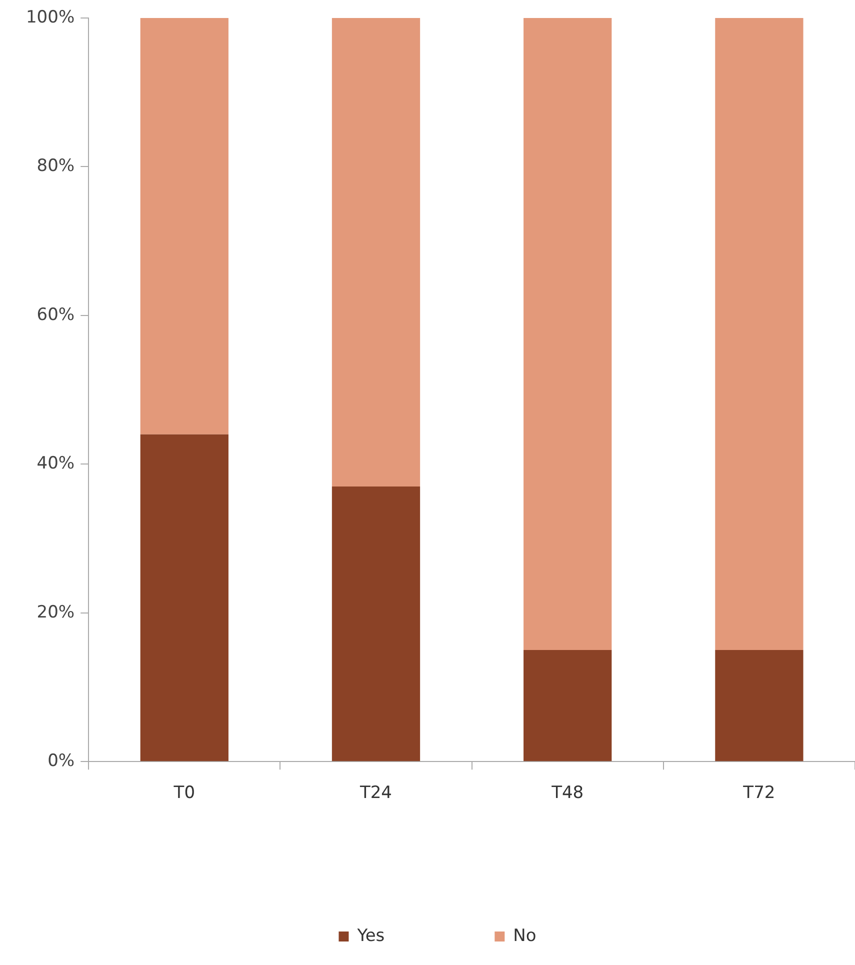  What do you see at coordinates (55, 612) in the screenshot?
I see `y-tick-label: 20%` at bounding box center [55, 612].